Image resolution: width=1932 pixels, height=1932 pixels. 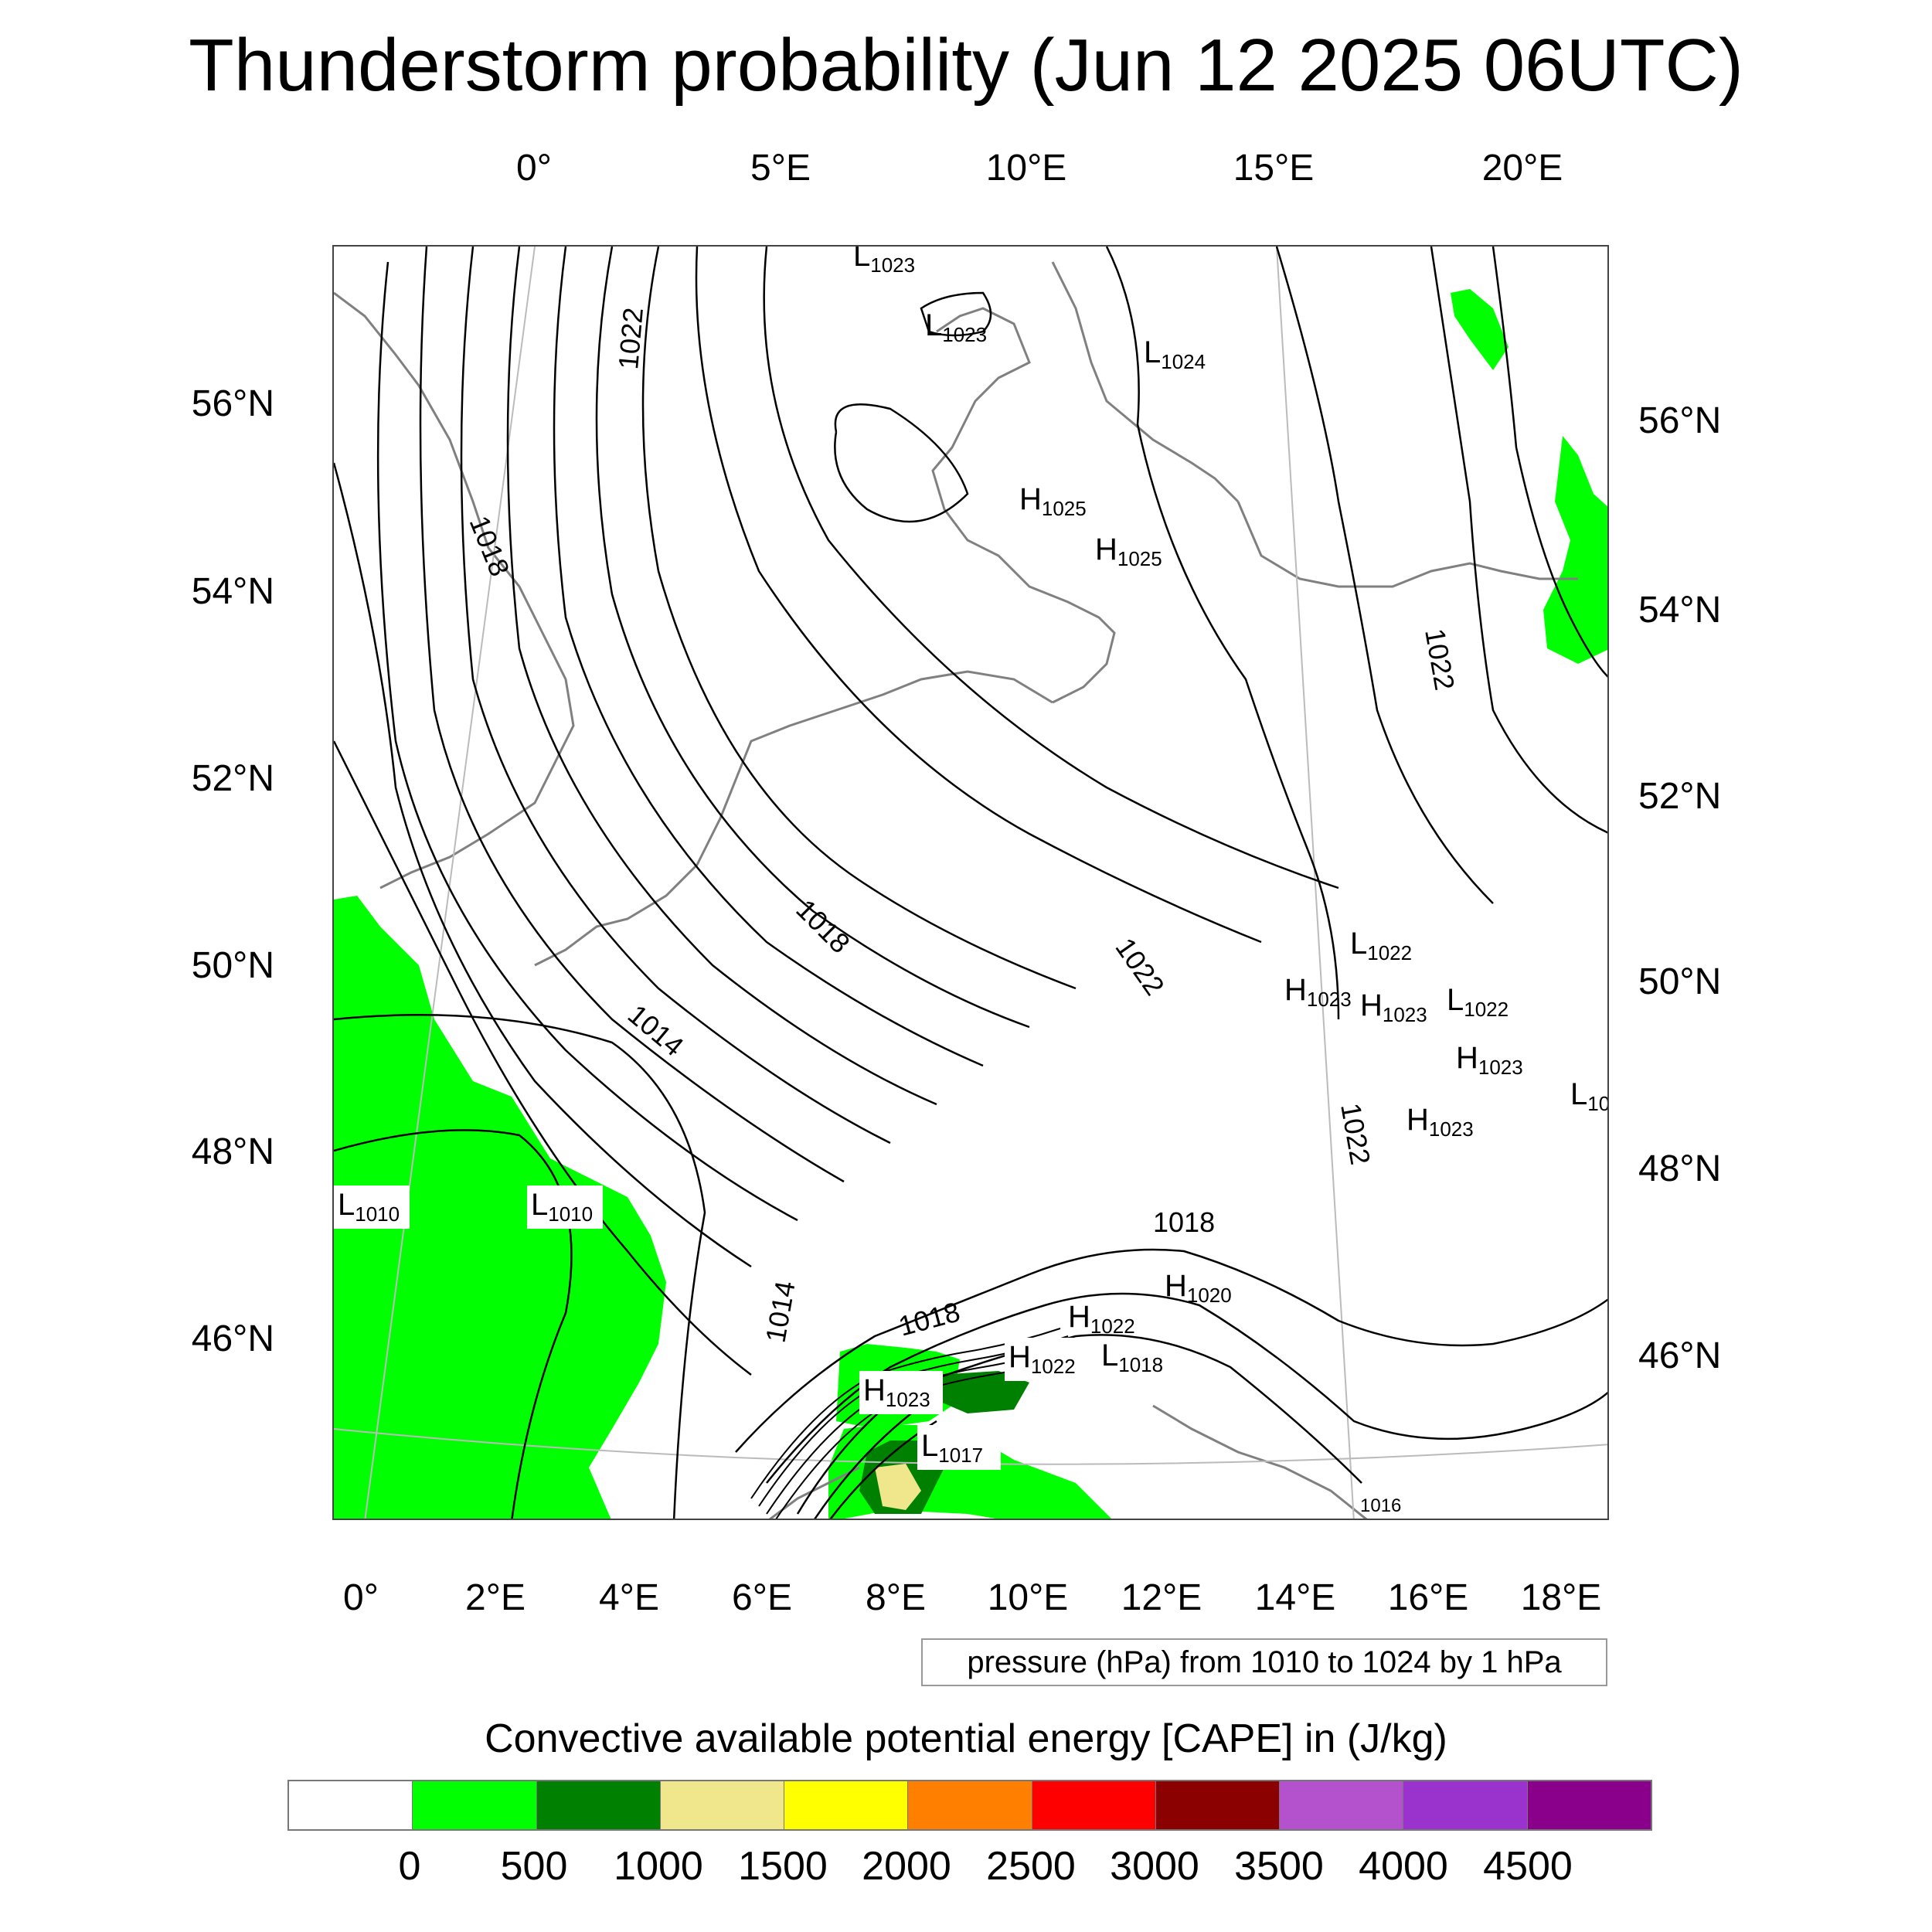 I want to click on colorbar-label: 1000, so click(x=659, y=1867).